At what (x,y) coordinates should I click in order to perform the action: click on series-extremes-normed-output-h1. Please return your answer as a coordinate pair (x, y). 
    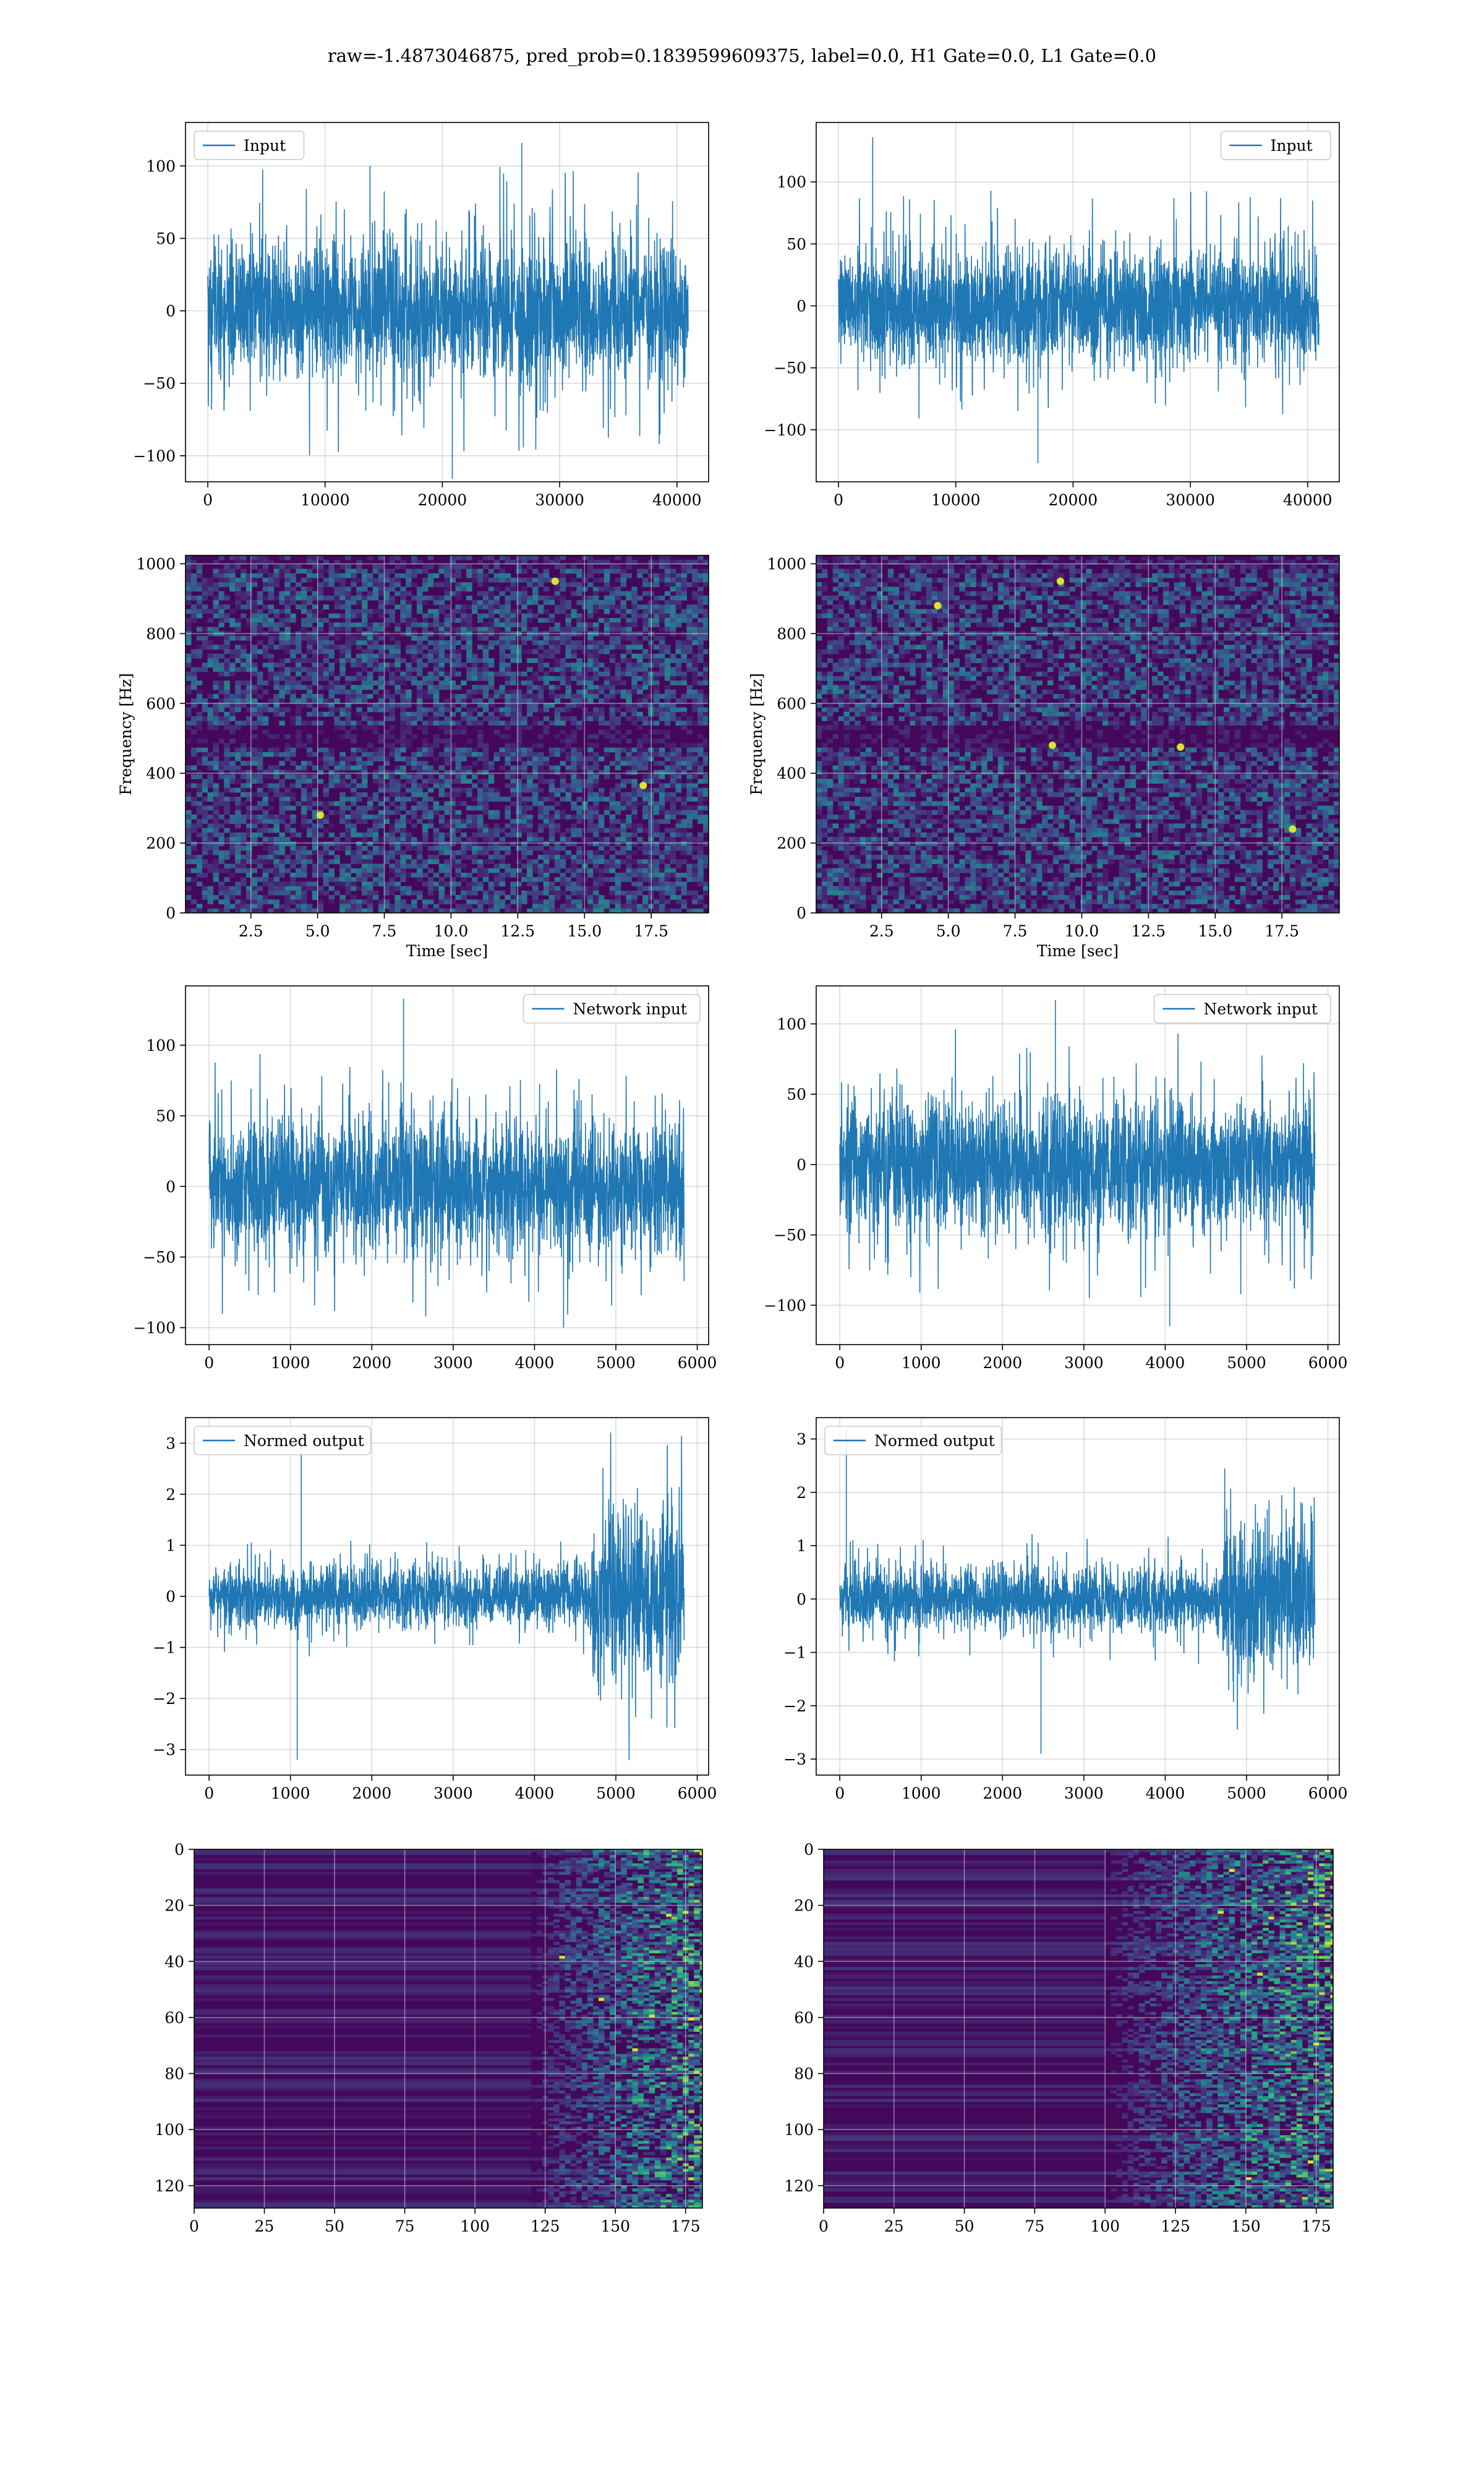
    Looking at the image, I should click on (299, 1596).